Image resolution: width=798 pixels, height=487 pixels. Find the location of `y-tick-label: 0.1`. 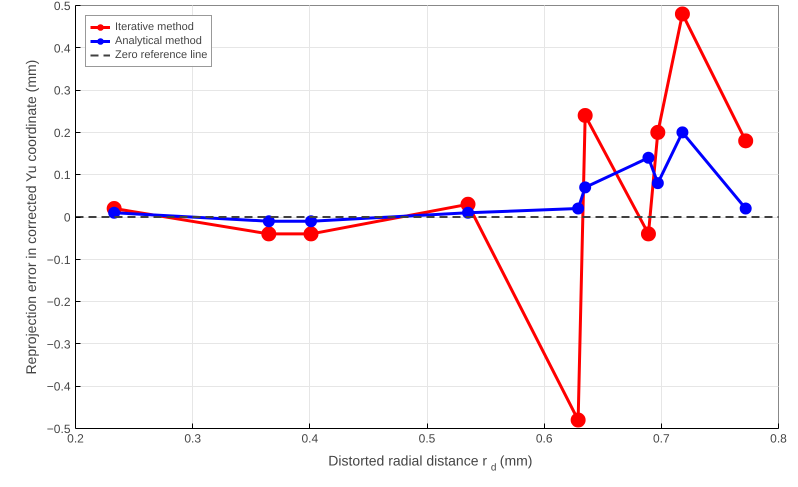

y-tick-label: 0.1 is located at coordinates (62, 175).